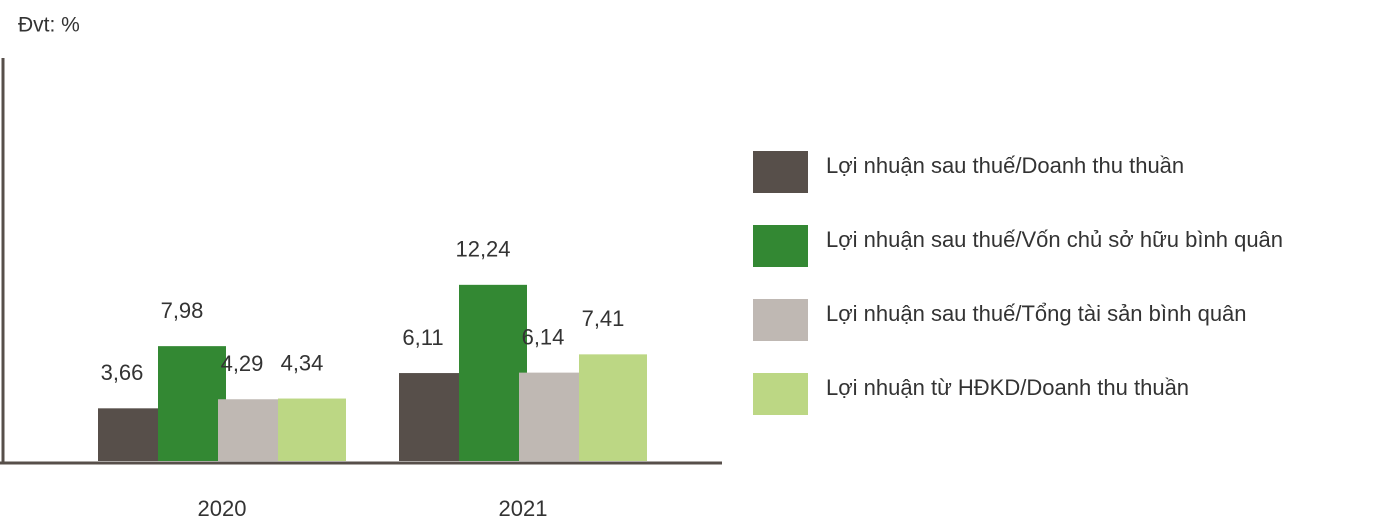 This screenshot has width=1383, height=522. Describe the element at coordinates (543, 336) in the screenshot. I see `value-label: 6,14` at that location.